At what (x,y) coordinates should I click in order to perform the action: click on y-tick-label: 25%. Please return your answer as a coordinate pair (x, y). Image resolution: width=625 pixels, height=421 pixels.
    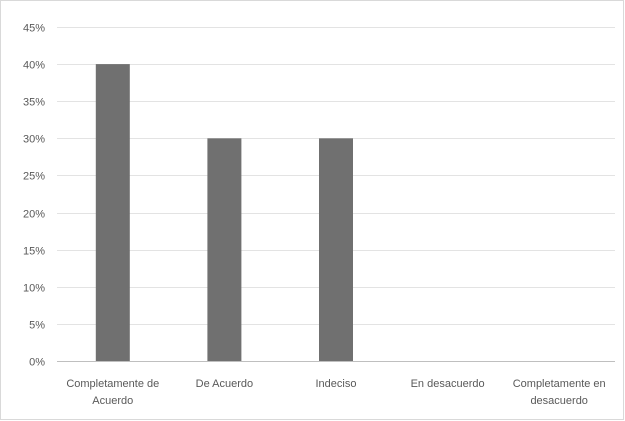
    Looking at the image, I should click on (34, 177).